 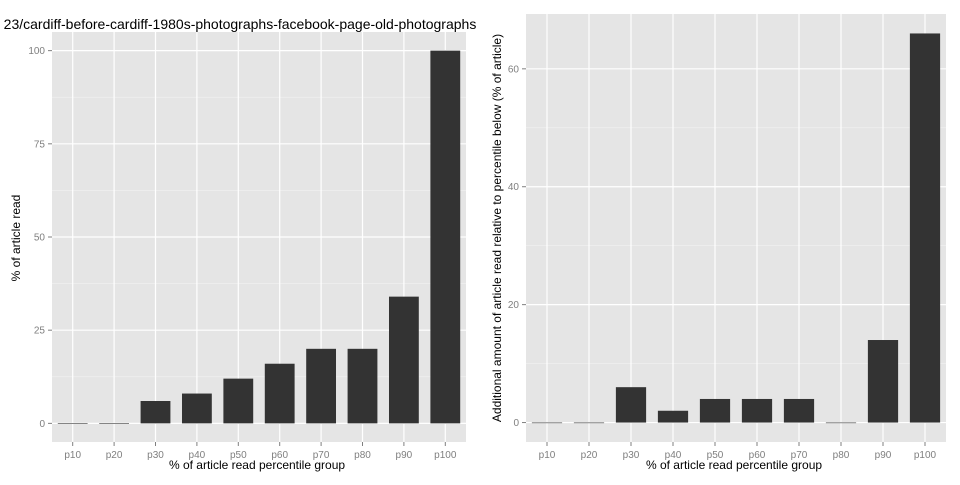 What do you see at coordinates (514, 305) in the screenshot?
I see `y-tick-label: 20` at bounding box center [514, 305].